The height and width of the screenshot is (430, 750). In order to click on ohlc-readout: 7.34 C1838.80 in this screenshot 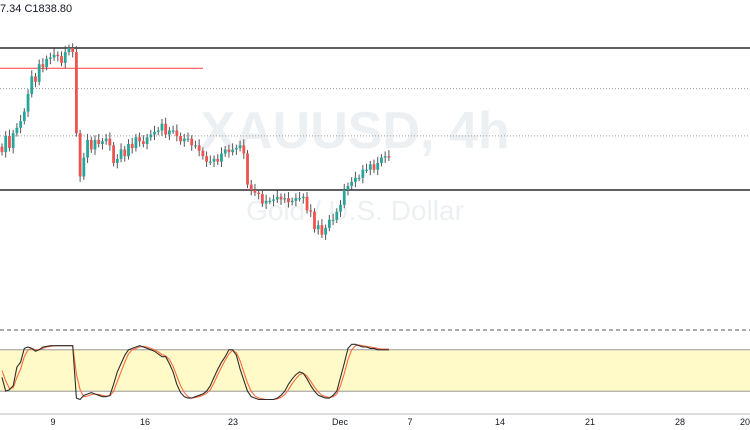, I will do `click(36, 9)`.